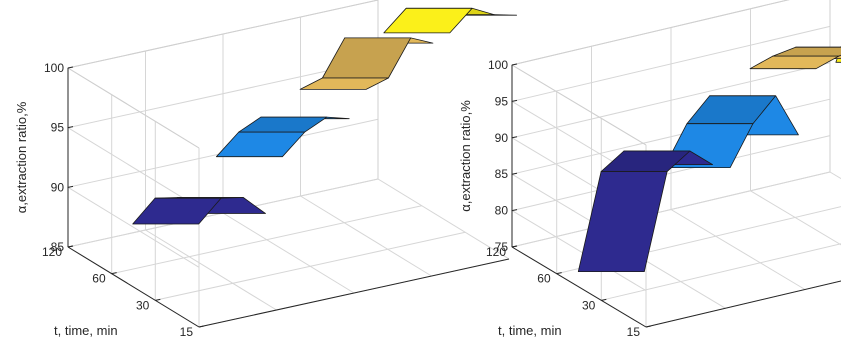 This screenshot has width=841, height=351. What do you see at coordinates (502, 247) in the screenshot?
I see `z-tick-label: 75` at bounding box center [502, 247].